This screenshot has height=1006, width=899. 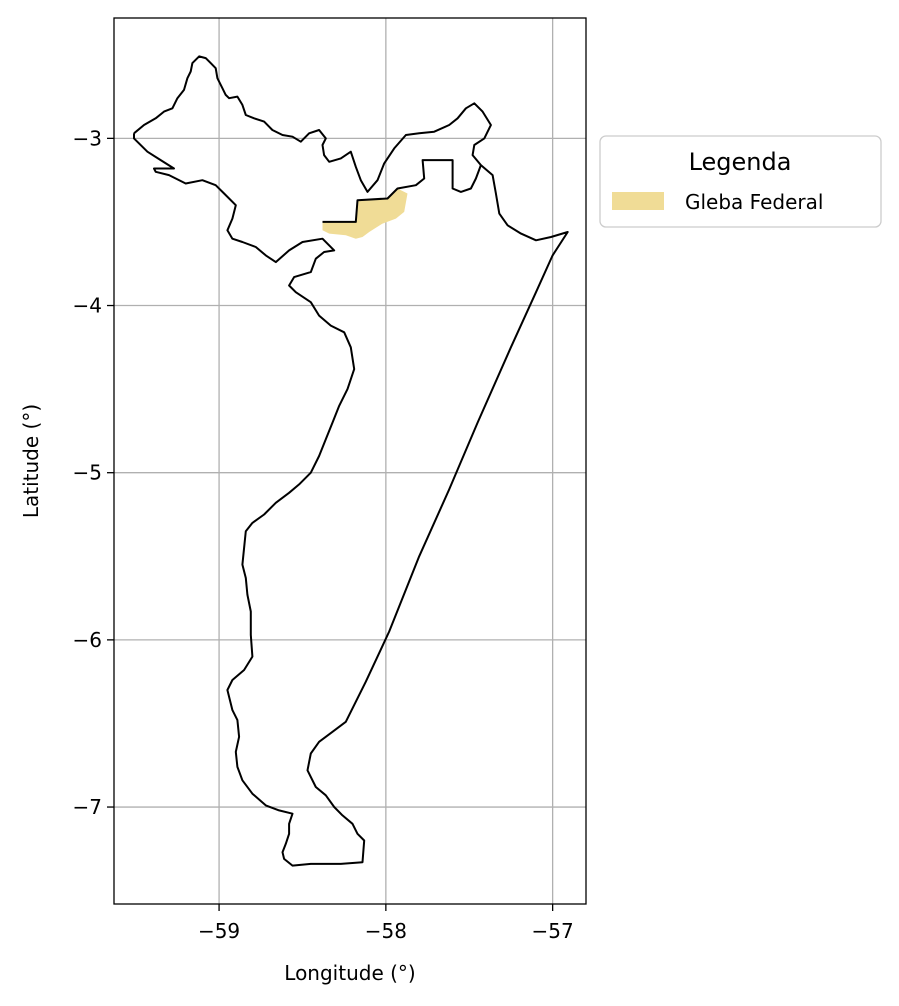 What do you see at coordinates (87, 306) in the screenshot?
I see `y-tick-label: −4` at bounding box center [87, 306].